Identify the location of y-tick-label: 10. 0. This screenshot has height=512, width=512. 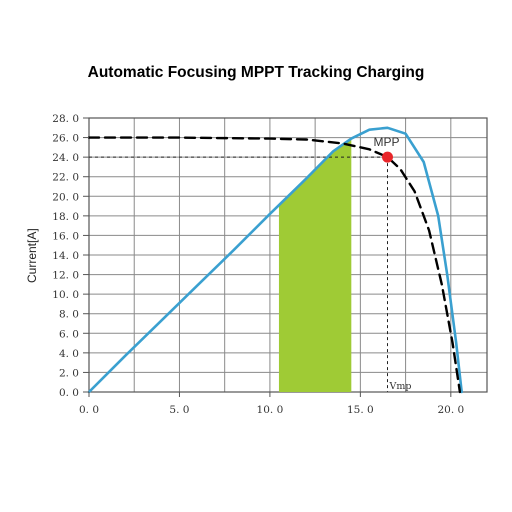
(65, 295).